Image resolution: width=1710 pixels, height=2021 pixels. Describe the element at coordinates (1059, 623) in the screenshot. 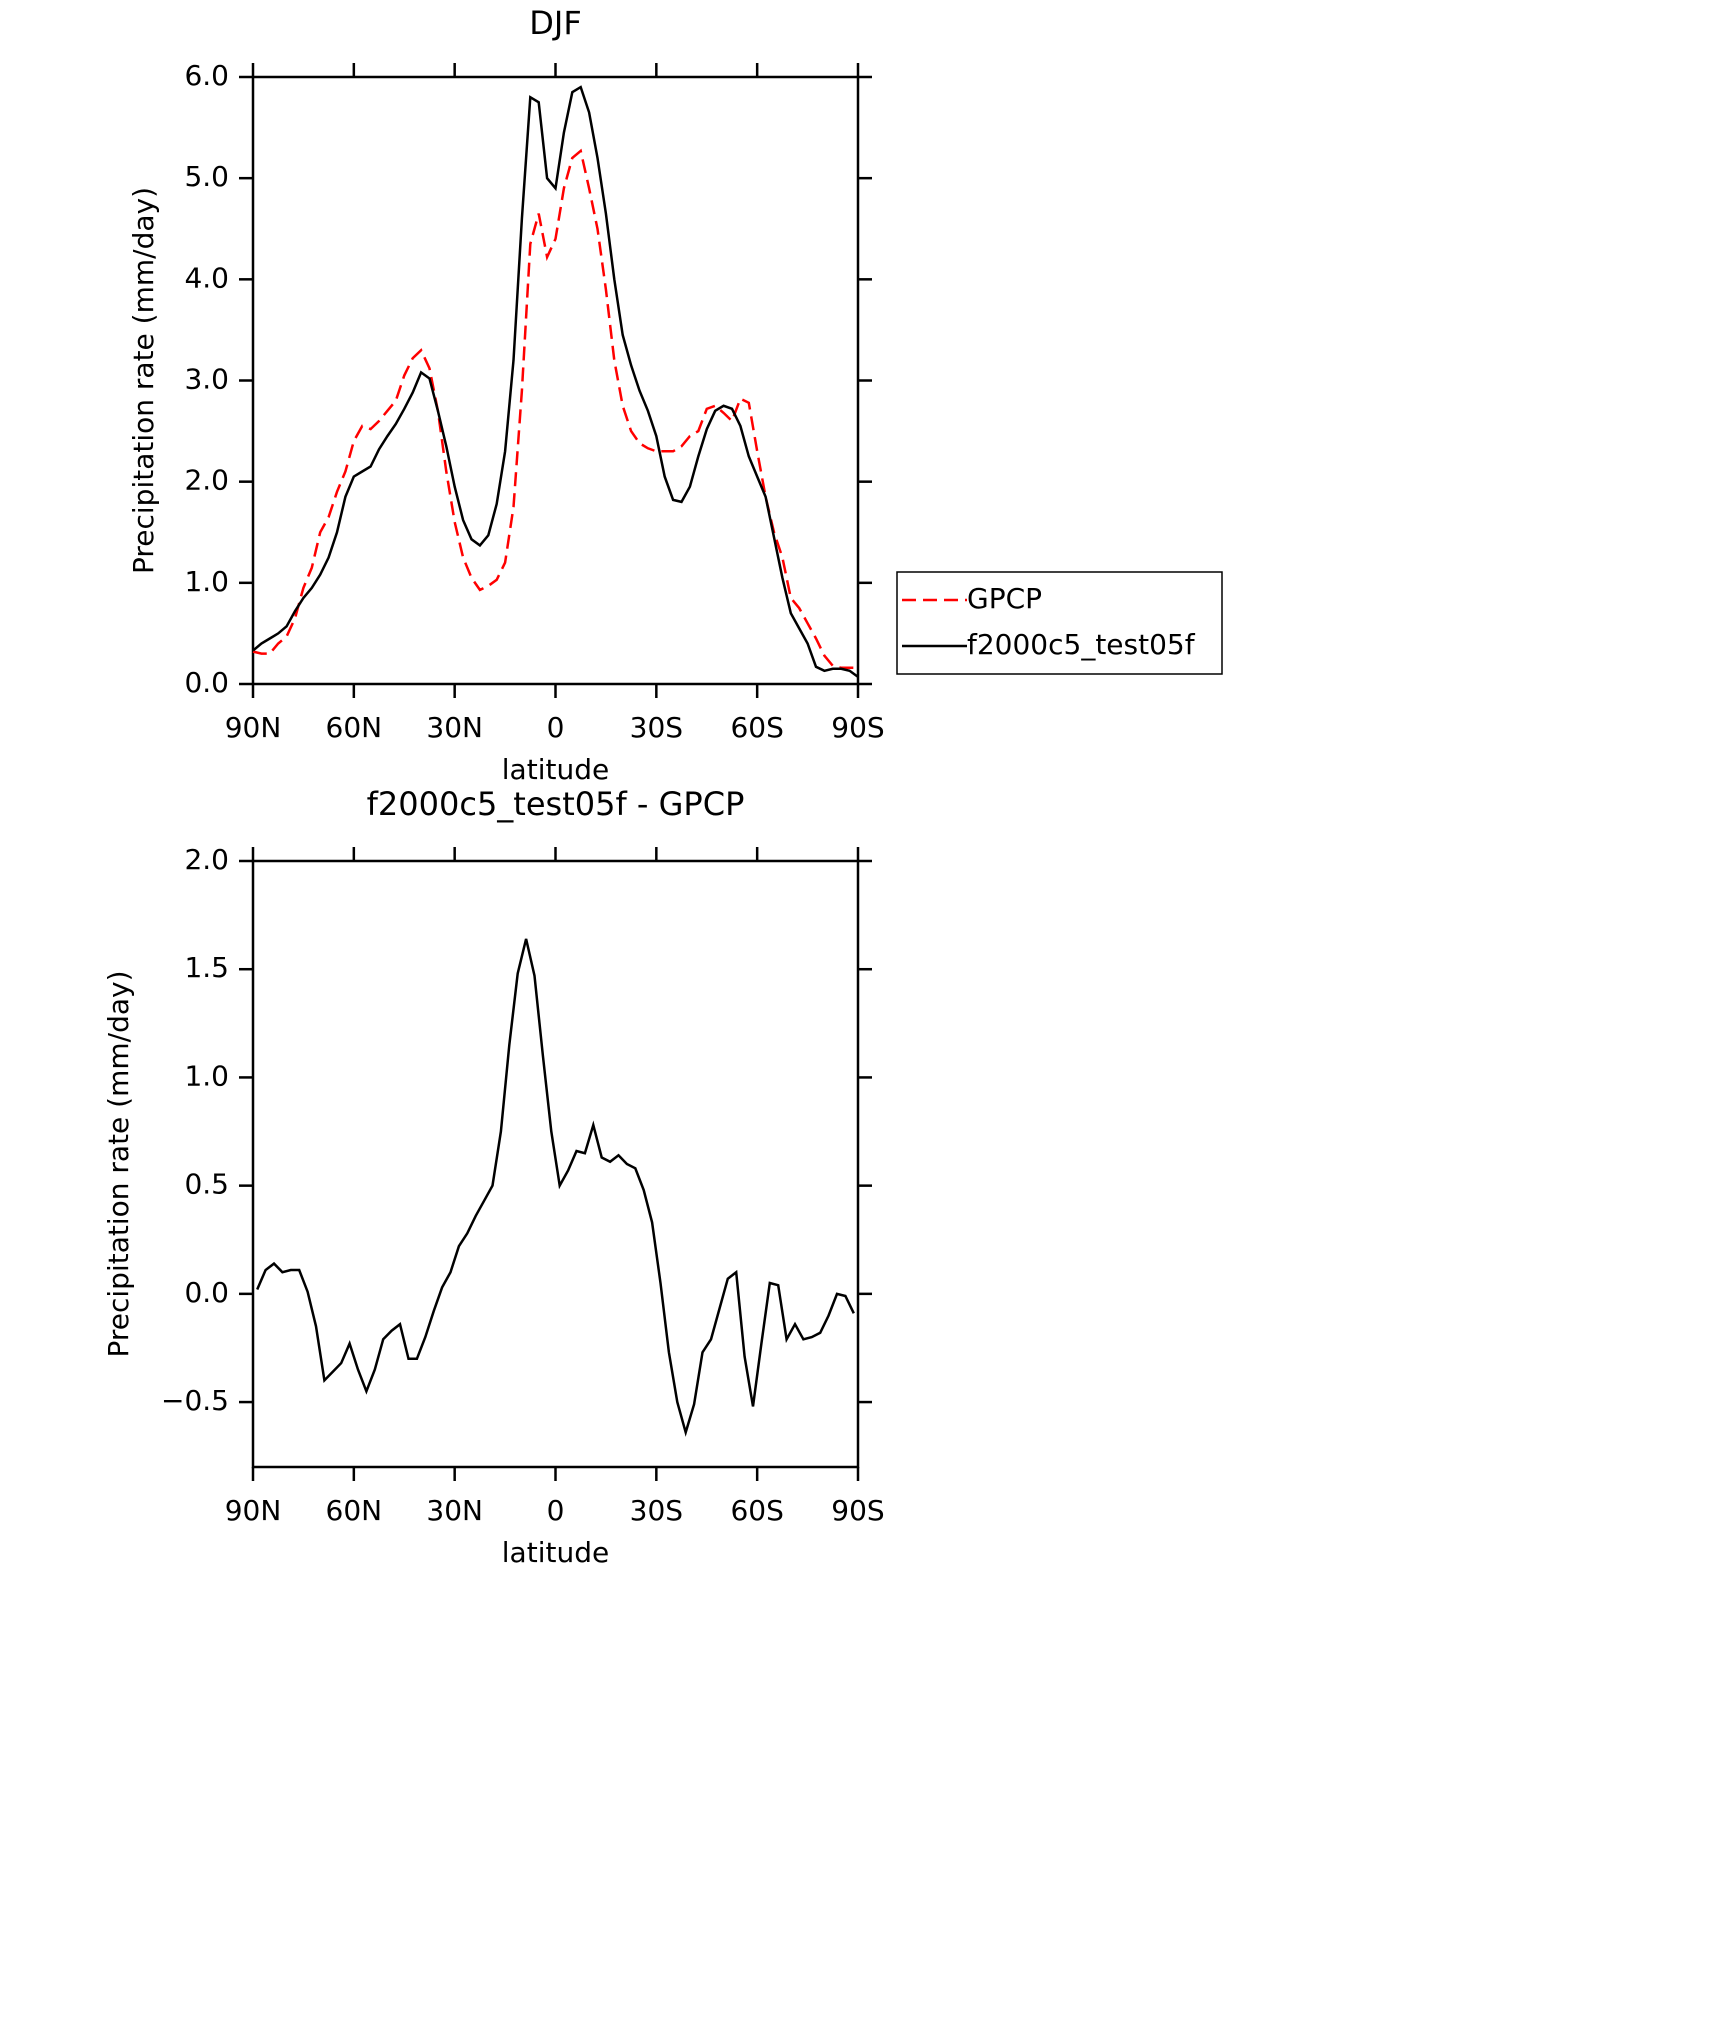

I see `legend-box` at that location.